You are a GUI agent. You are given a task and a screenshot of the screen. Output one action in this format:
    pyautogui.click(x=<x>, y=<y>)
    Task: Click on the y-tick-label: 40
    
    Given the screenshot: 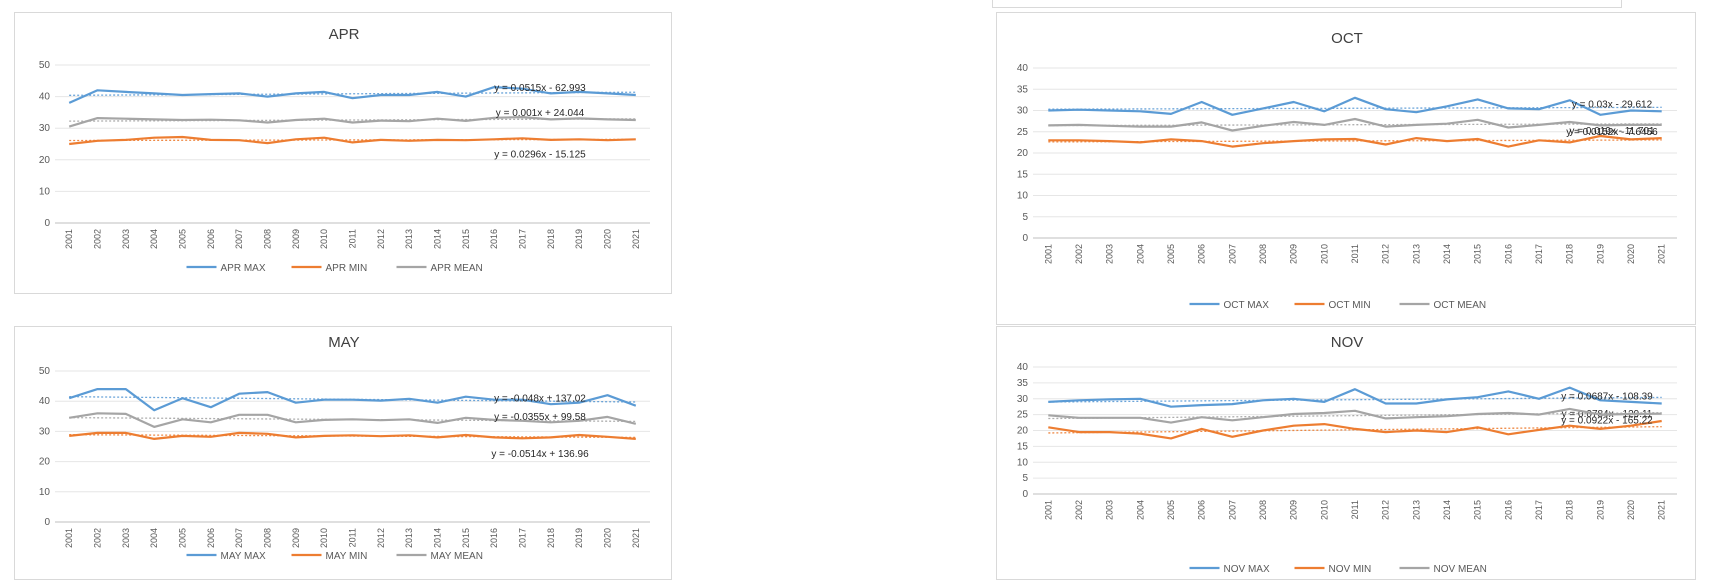 What is the action you would take?
    pyautogui.click(x=45, y=401)
    